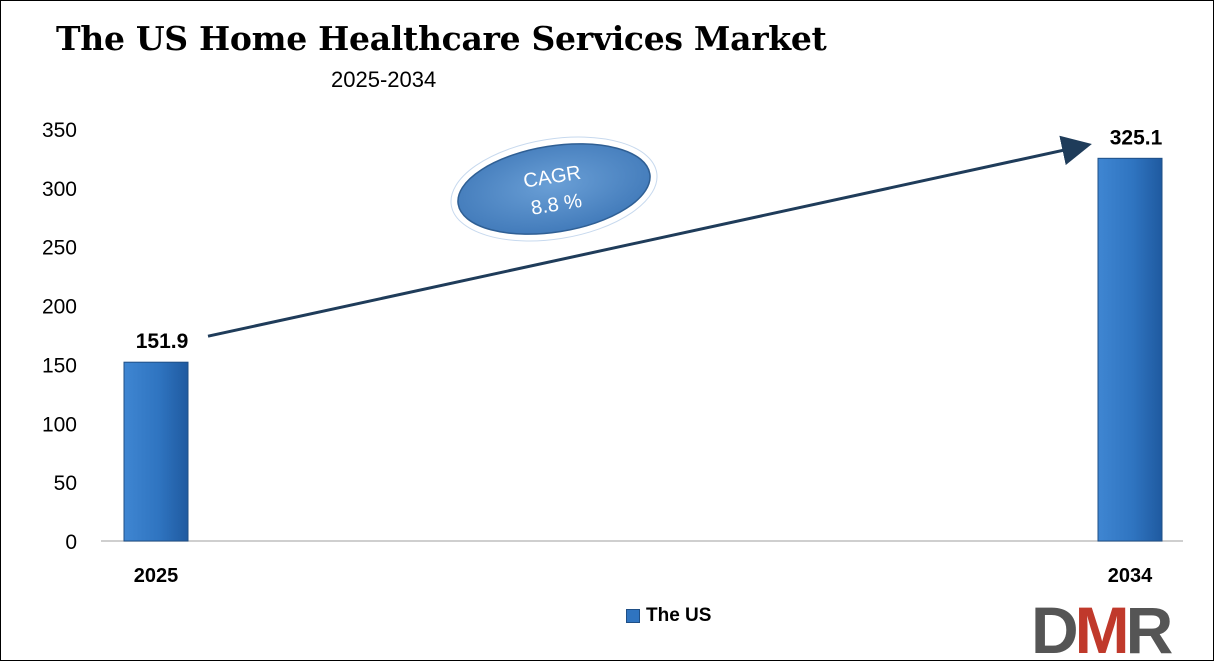 The image size is (1216, 663). I want to click on bar-2034, so click(1130, 349).